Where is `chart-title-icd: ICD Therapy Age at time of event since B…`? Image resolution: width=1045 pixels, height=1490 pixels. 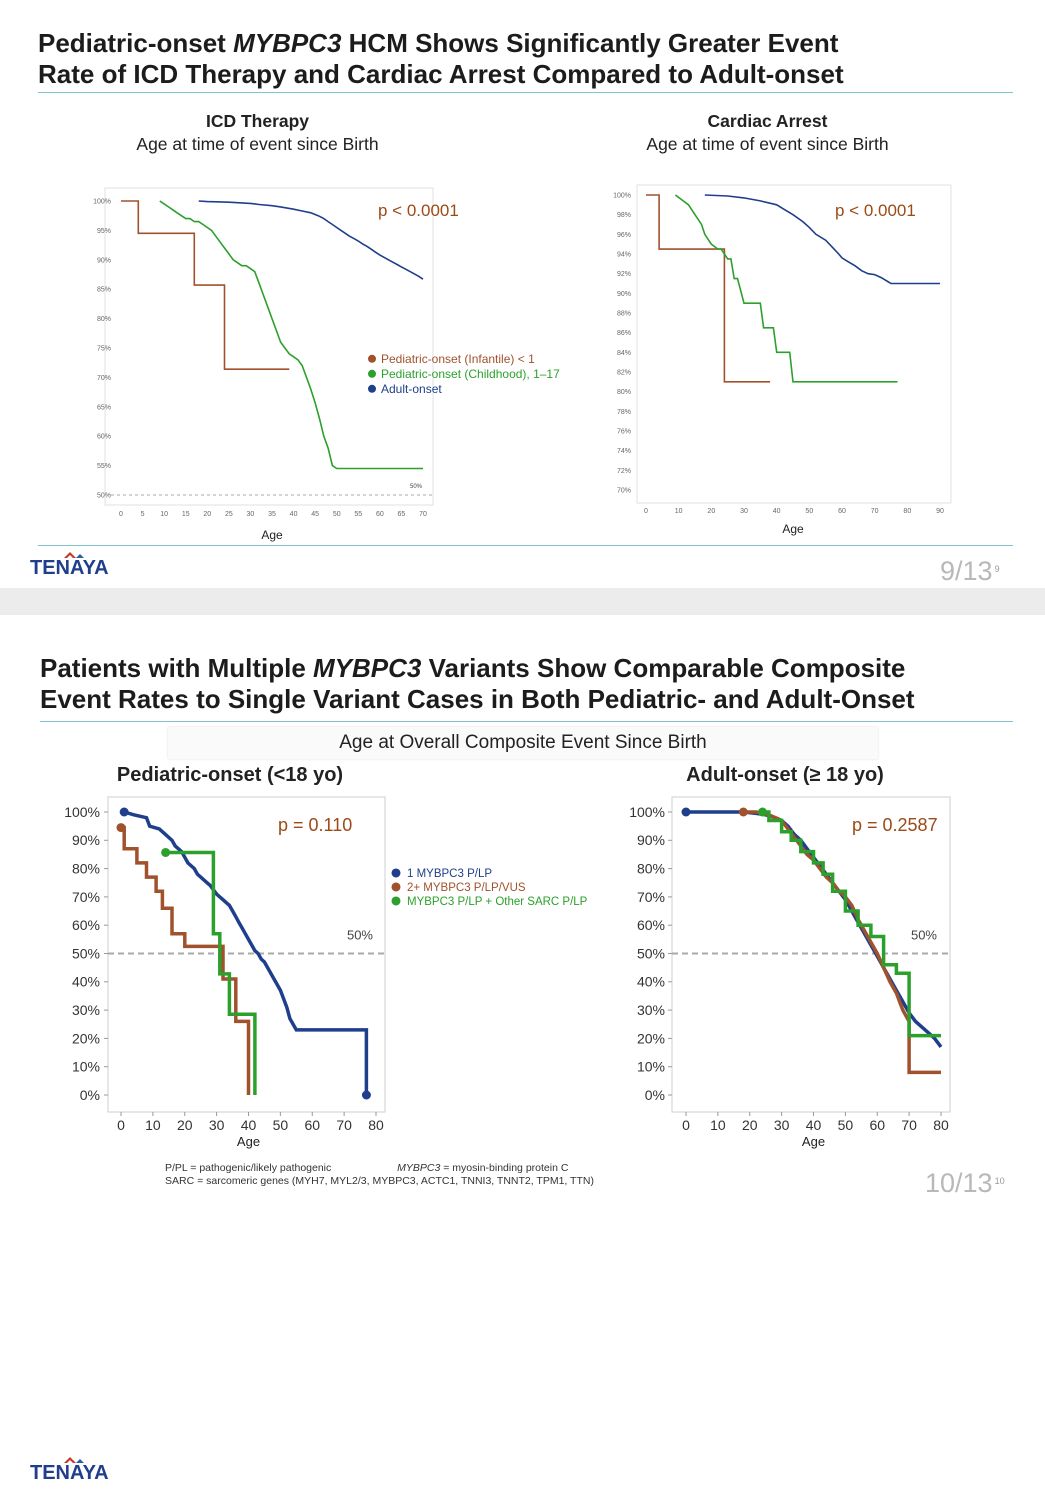 chart-title-icd: ICD Therapy Age at time of event since B… is located at coordinates (257, 133).